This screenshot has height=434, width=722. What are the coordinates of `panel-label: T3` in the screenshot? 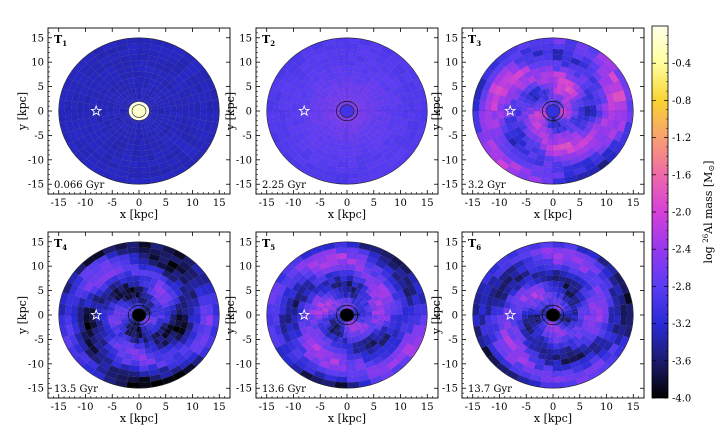 It's located at (474, 40).